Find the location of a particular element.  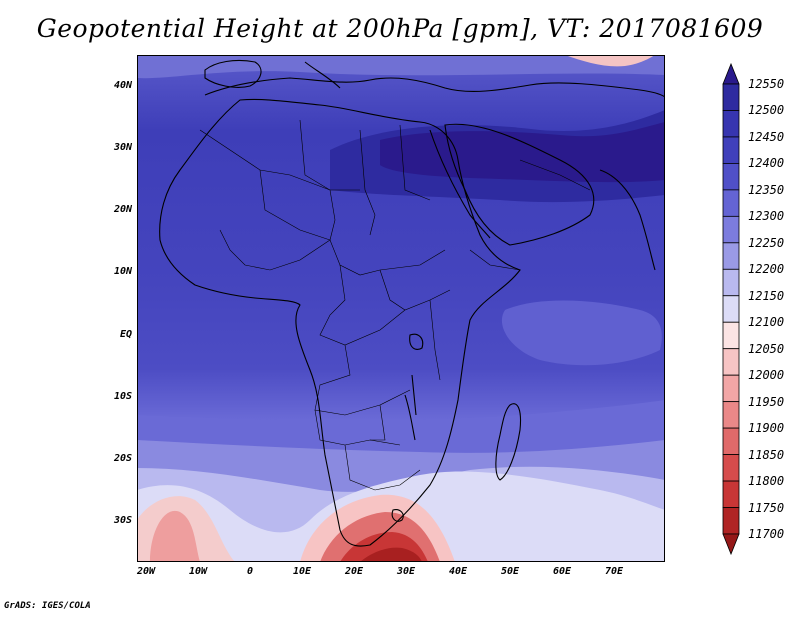

lat-label: 10N is located at coordinates (122, 271).